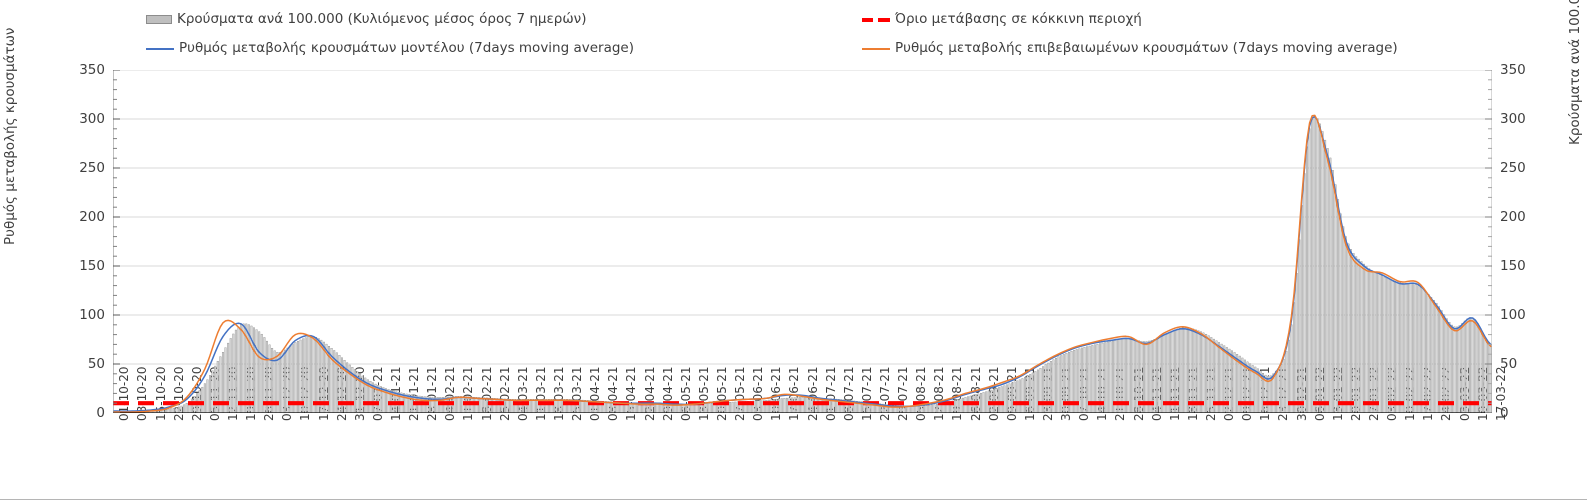 The height and width of the screenshot is (500, 1587). I want to click on y-axis-right-tick-label: 350, so click(1513, 70).